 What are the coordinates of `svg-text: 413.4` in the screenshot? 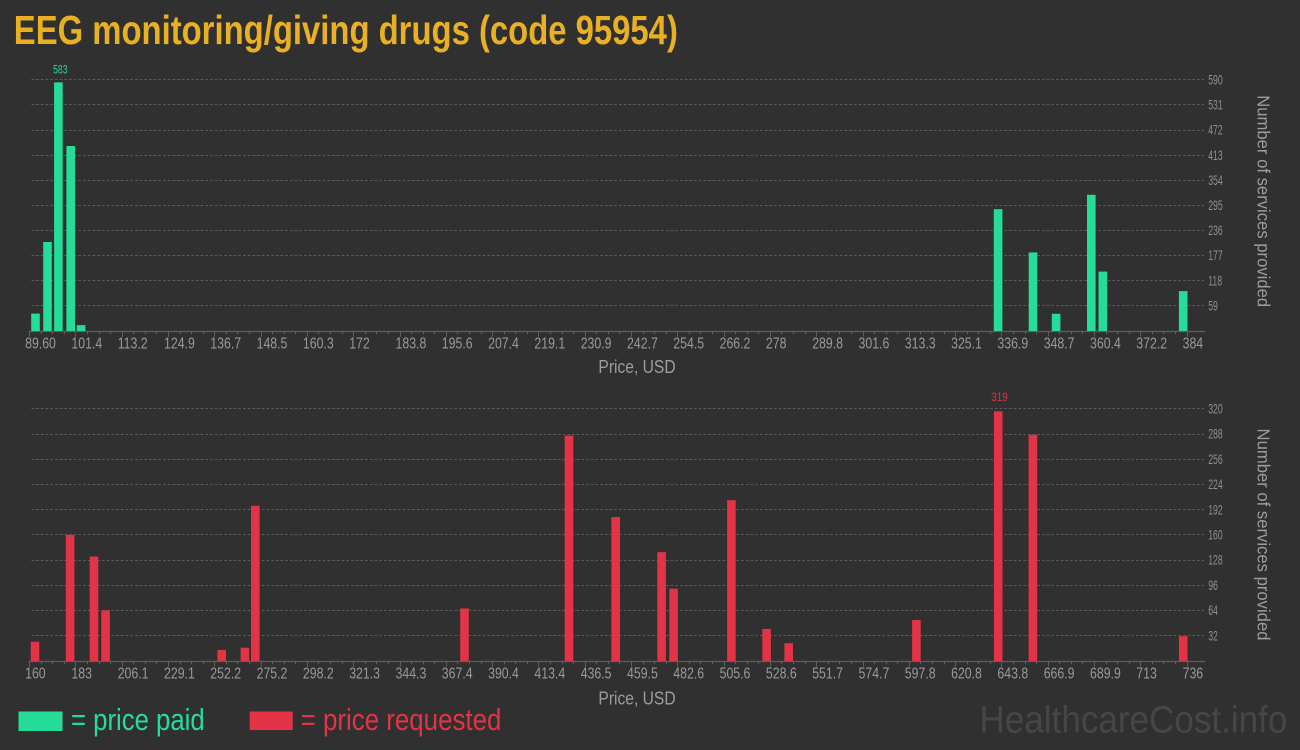 It's located at (549, 674).